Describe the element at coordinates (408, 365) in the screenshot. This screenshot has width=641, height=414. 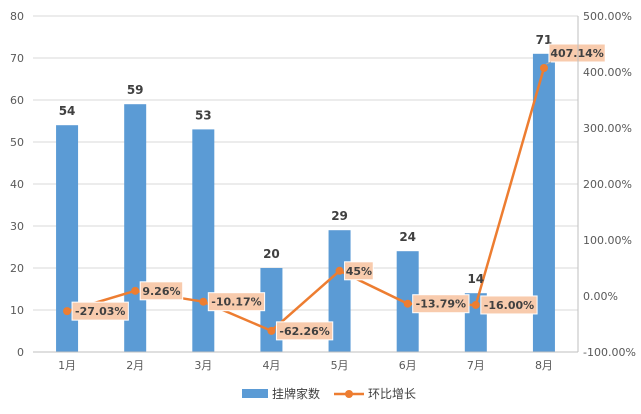
I see `x-tick-label: 6月` at that location.